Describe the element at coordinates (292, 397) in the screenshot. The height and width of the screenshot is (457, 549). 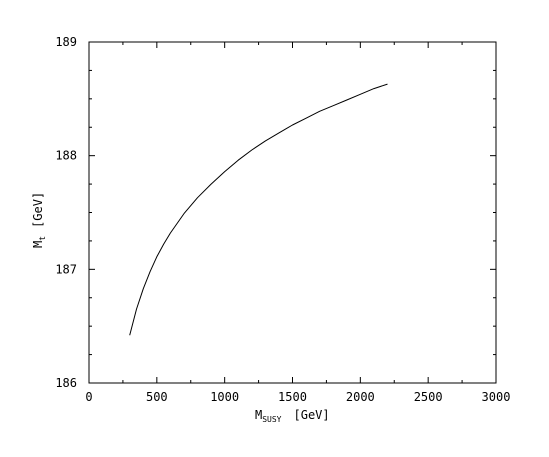
I see `x-tick-label: 1500` at that location.